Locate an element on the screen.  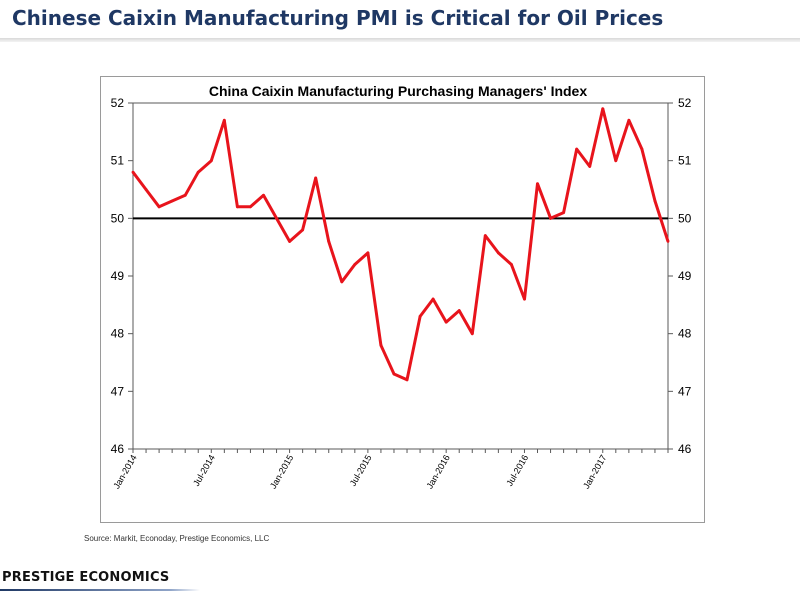
title-divider is located at coordinates (400, 40).